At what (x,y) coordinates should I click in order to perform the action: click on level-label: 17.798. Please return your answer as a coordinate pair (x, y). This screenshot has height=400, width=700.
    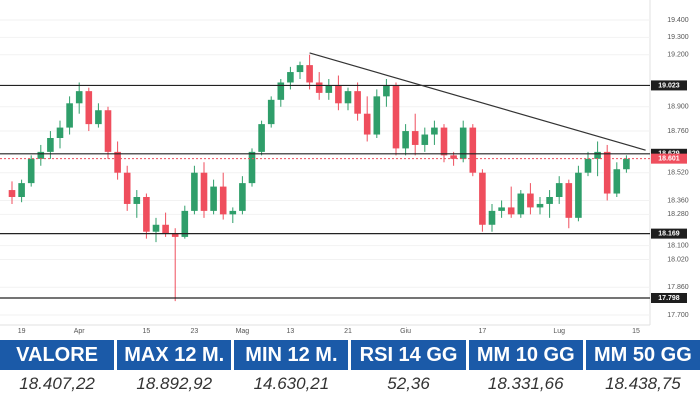
    Looking at the image, I should click on (669, 298).